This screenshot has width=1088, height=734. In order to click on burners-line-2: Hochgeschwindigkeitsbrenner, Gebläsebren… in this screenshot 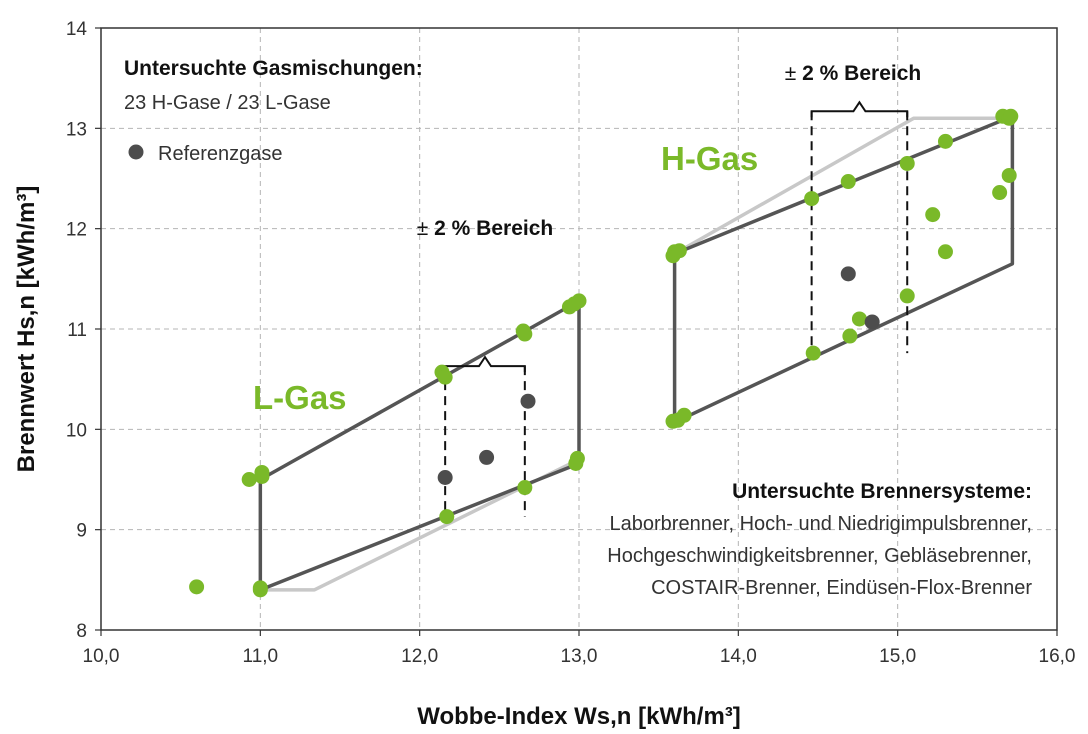, I will do `click(819, 556)`.